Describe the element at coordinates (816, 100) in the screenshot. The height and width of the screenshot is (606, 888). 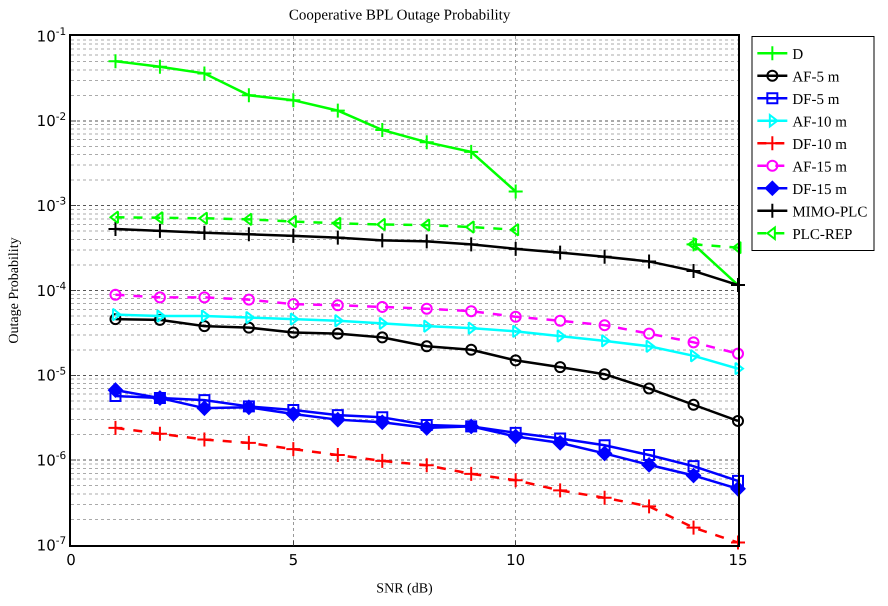
I see `legend-label: DF-5 m` at that location.